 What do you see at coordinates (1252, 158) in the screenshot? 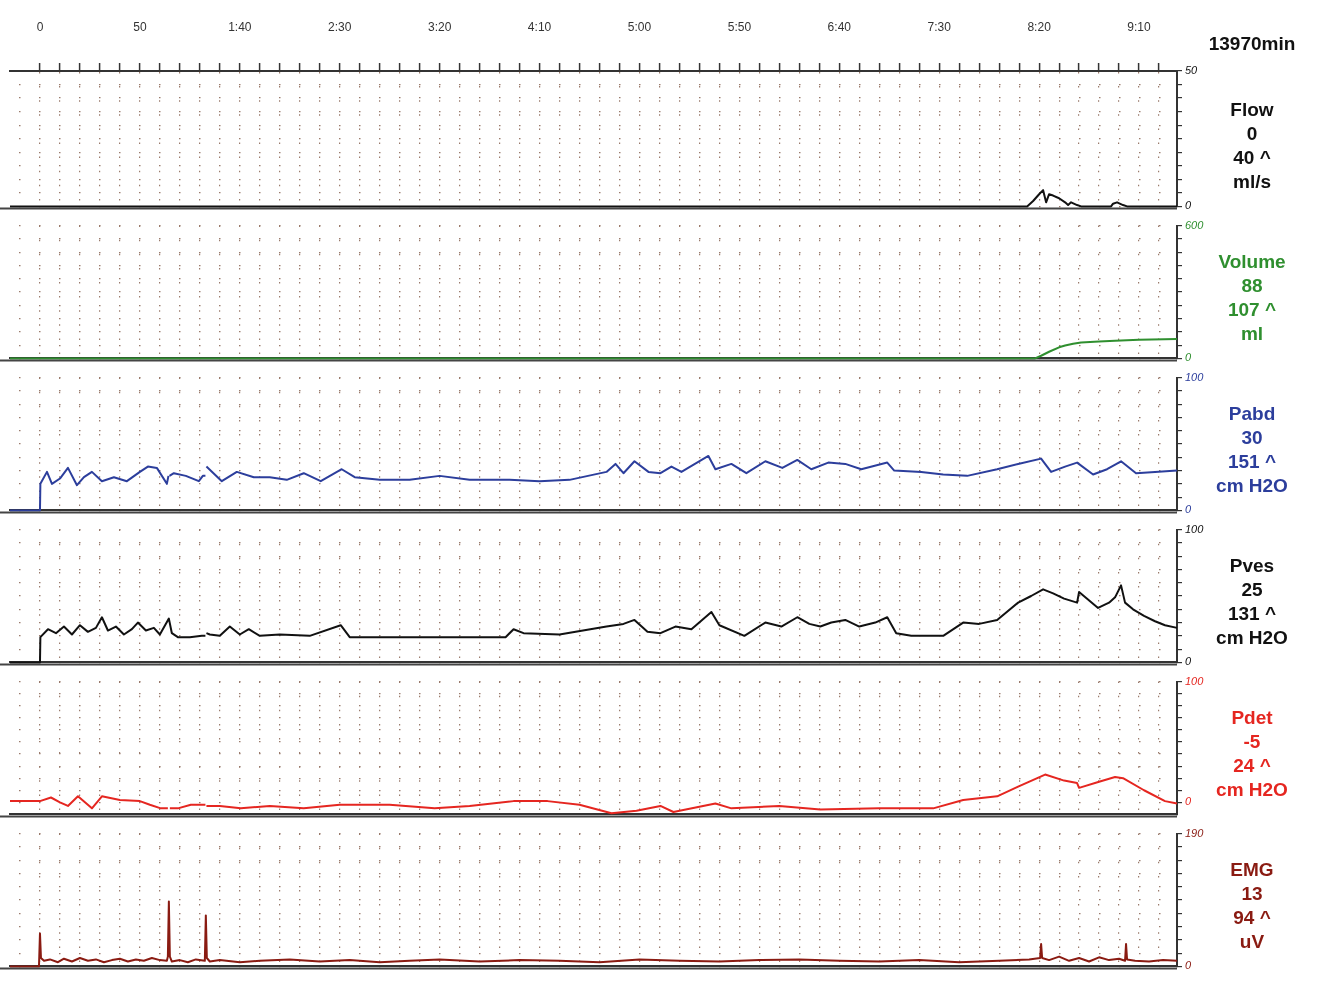
I see `text: 40 ^` at bounding box center [1252, 158].